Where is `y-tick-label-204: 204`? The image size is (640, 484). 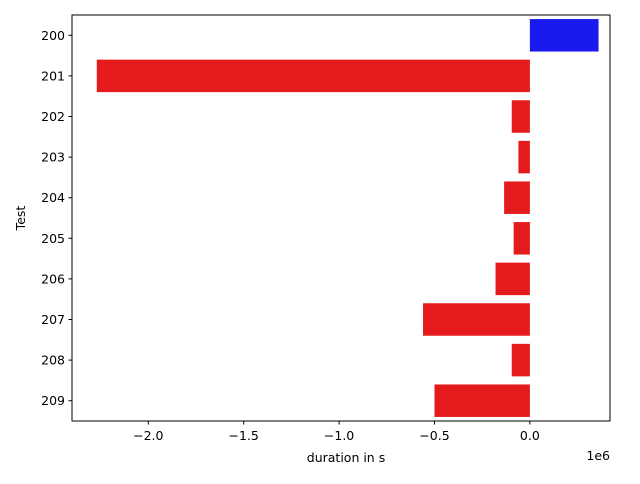
y-tick-label-204: 204 is located at coordinates (53, 197).